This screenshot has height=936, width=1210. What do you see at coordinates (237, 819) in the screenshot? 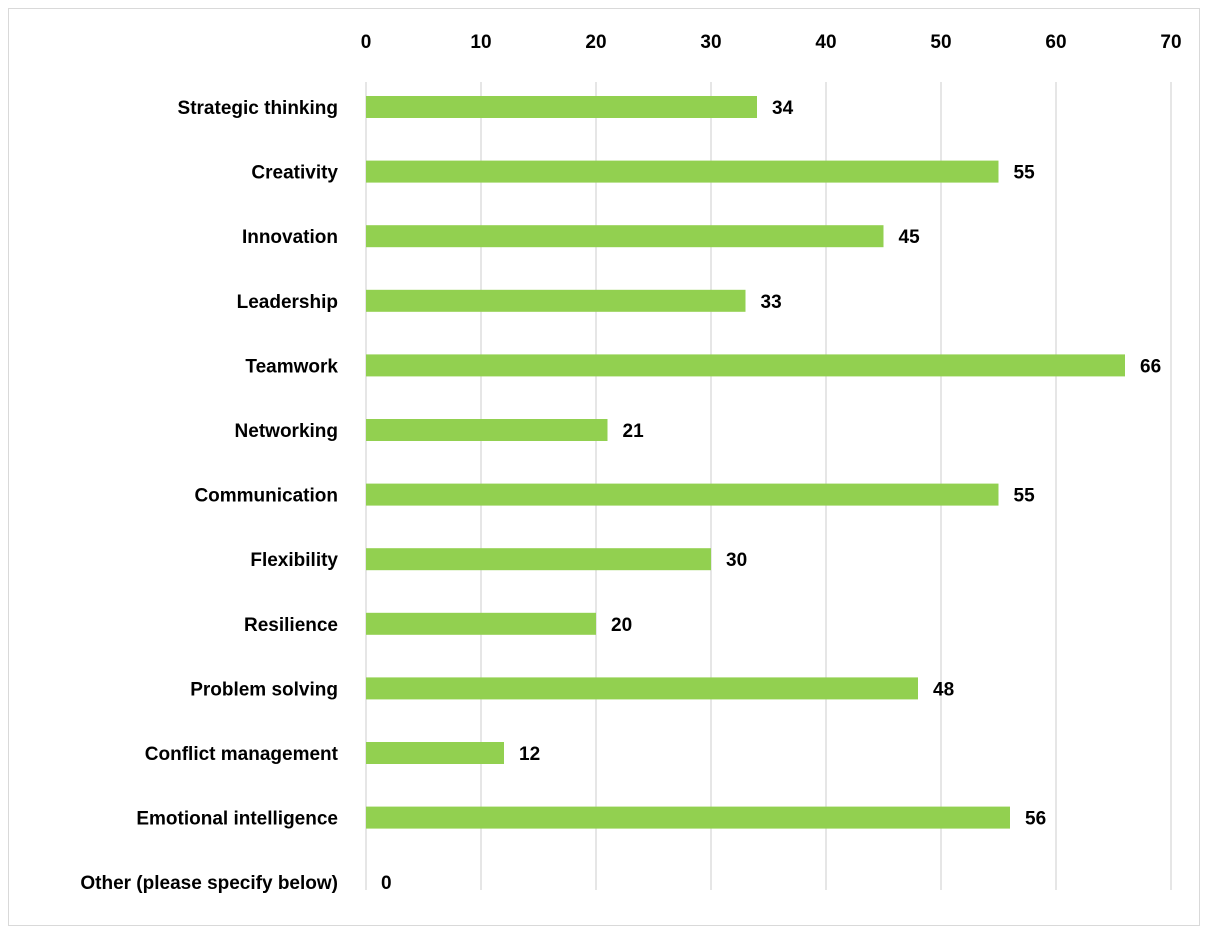
I see `category-label: Emotional intelligence` at bounding box center [237, 819].